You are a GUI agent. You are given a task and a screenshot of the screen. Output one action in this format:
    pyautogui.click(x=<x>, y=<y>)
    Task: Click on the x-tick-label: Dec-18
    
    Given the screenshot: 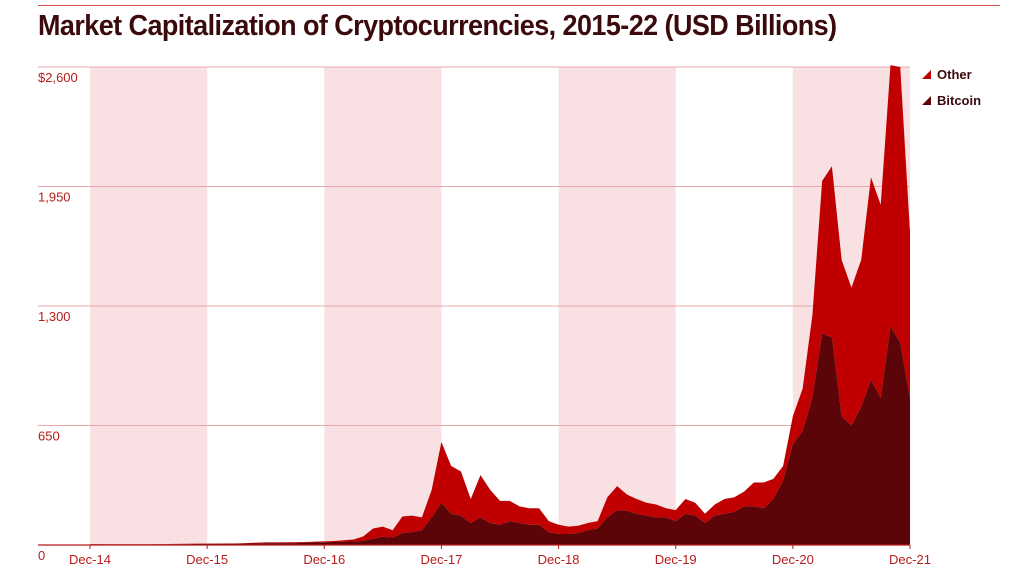 What is the action you would take?
    pyautogui.click(x=559, y=559)
    